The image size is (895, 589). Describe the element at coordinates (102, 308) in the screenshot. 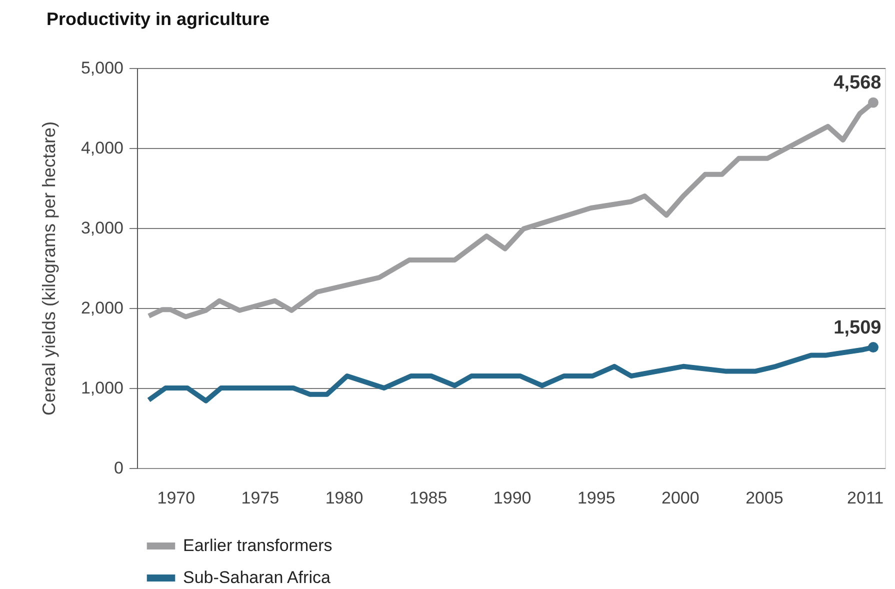

I see `y-tick-label: 2,000` at that location.